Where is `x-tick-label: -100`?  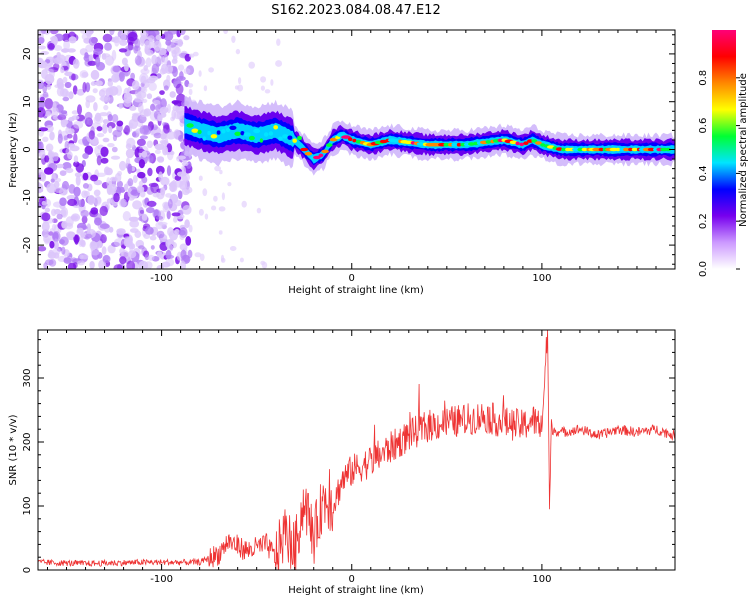
x-tick-label: -100 is located at coordinates (161, 278).